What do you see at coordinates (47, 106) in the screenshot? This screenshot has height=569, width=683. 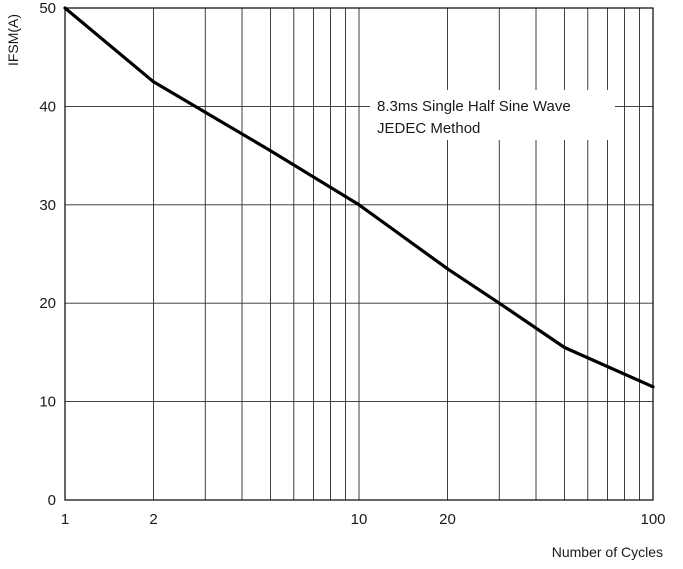 I see `y-tick-label: 40` at bounding box center [47, 106].